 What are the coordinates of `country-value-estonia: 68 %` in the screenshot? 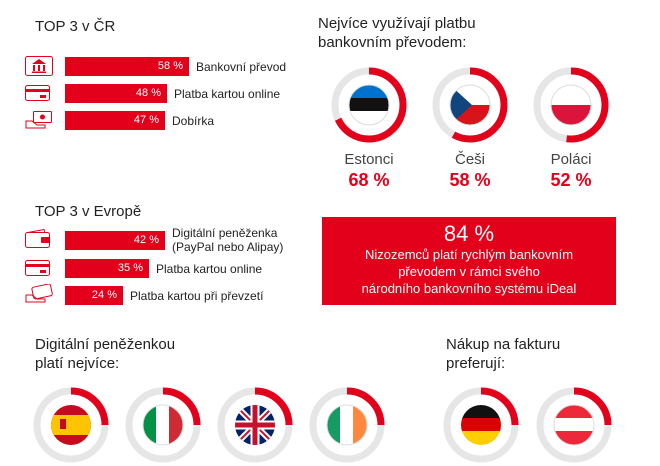 It's located at (369, 180).